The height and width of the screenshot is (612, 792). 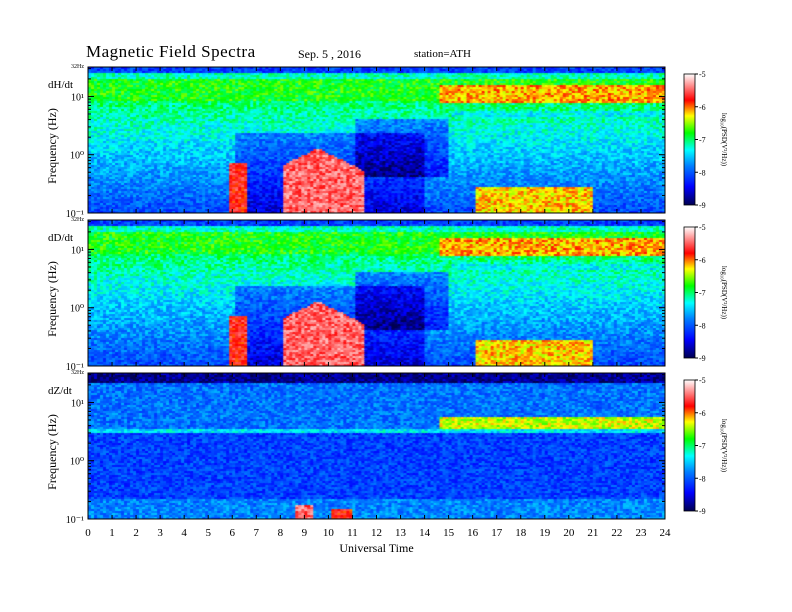 I want to click on x-tick-label: 3, so click(x=160, y=533).